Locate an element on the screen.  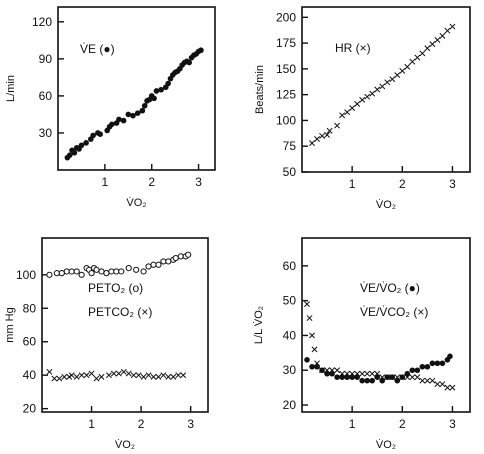
x-axis-label: V̇O₂ is located at coordinates (386, 444).